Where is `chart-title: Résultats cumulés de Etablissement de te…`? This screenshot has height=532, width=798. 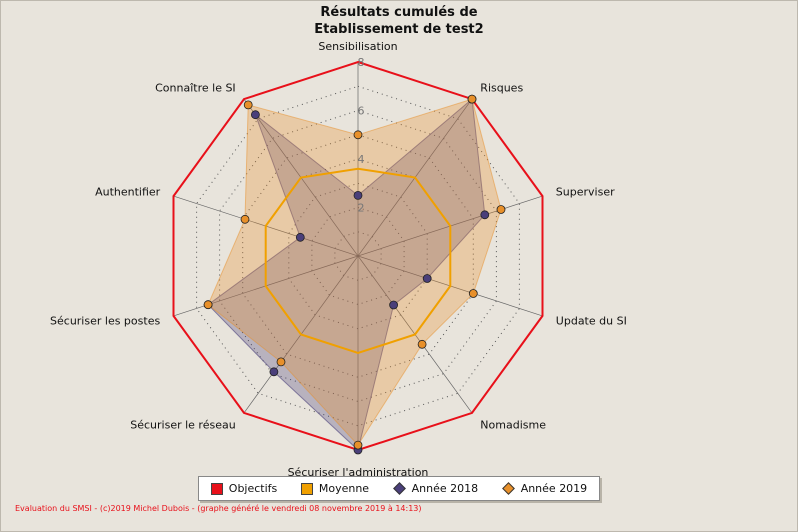 chart-title: Résultats cumulés de Etablissement de te… is located at coordinates (399, 21).